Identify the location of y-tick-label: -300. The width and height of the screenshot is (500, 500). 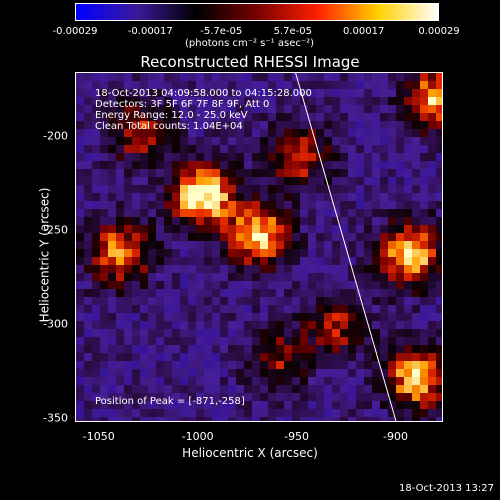
(55, 324).